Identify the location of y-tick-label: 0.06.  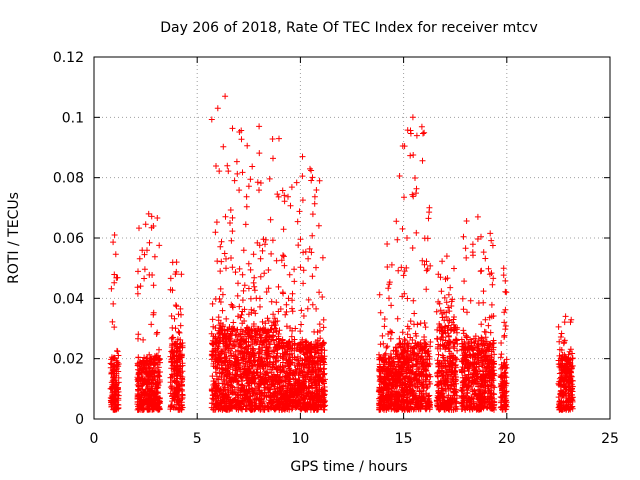
(68, 239).